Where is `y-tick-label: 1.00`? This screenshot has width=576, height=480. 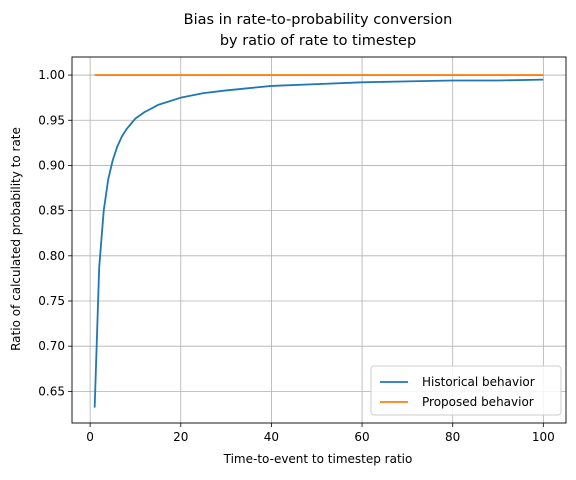 y-tick-label: 1.00 is located at coordinates (51, 75).